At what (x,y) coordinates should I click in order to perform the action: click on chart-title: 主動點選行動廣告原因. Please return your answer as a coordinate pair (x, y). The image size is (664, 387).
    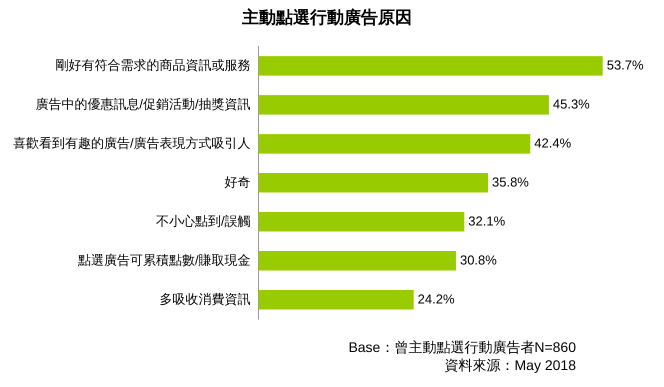
    Looking at the image, I should click on (326, 17).